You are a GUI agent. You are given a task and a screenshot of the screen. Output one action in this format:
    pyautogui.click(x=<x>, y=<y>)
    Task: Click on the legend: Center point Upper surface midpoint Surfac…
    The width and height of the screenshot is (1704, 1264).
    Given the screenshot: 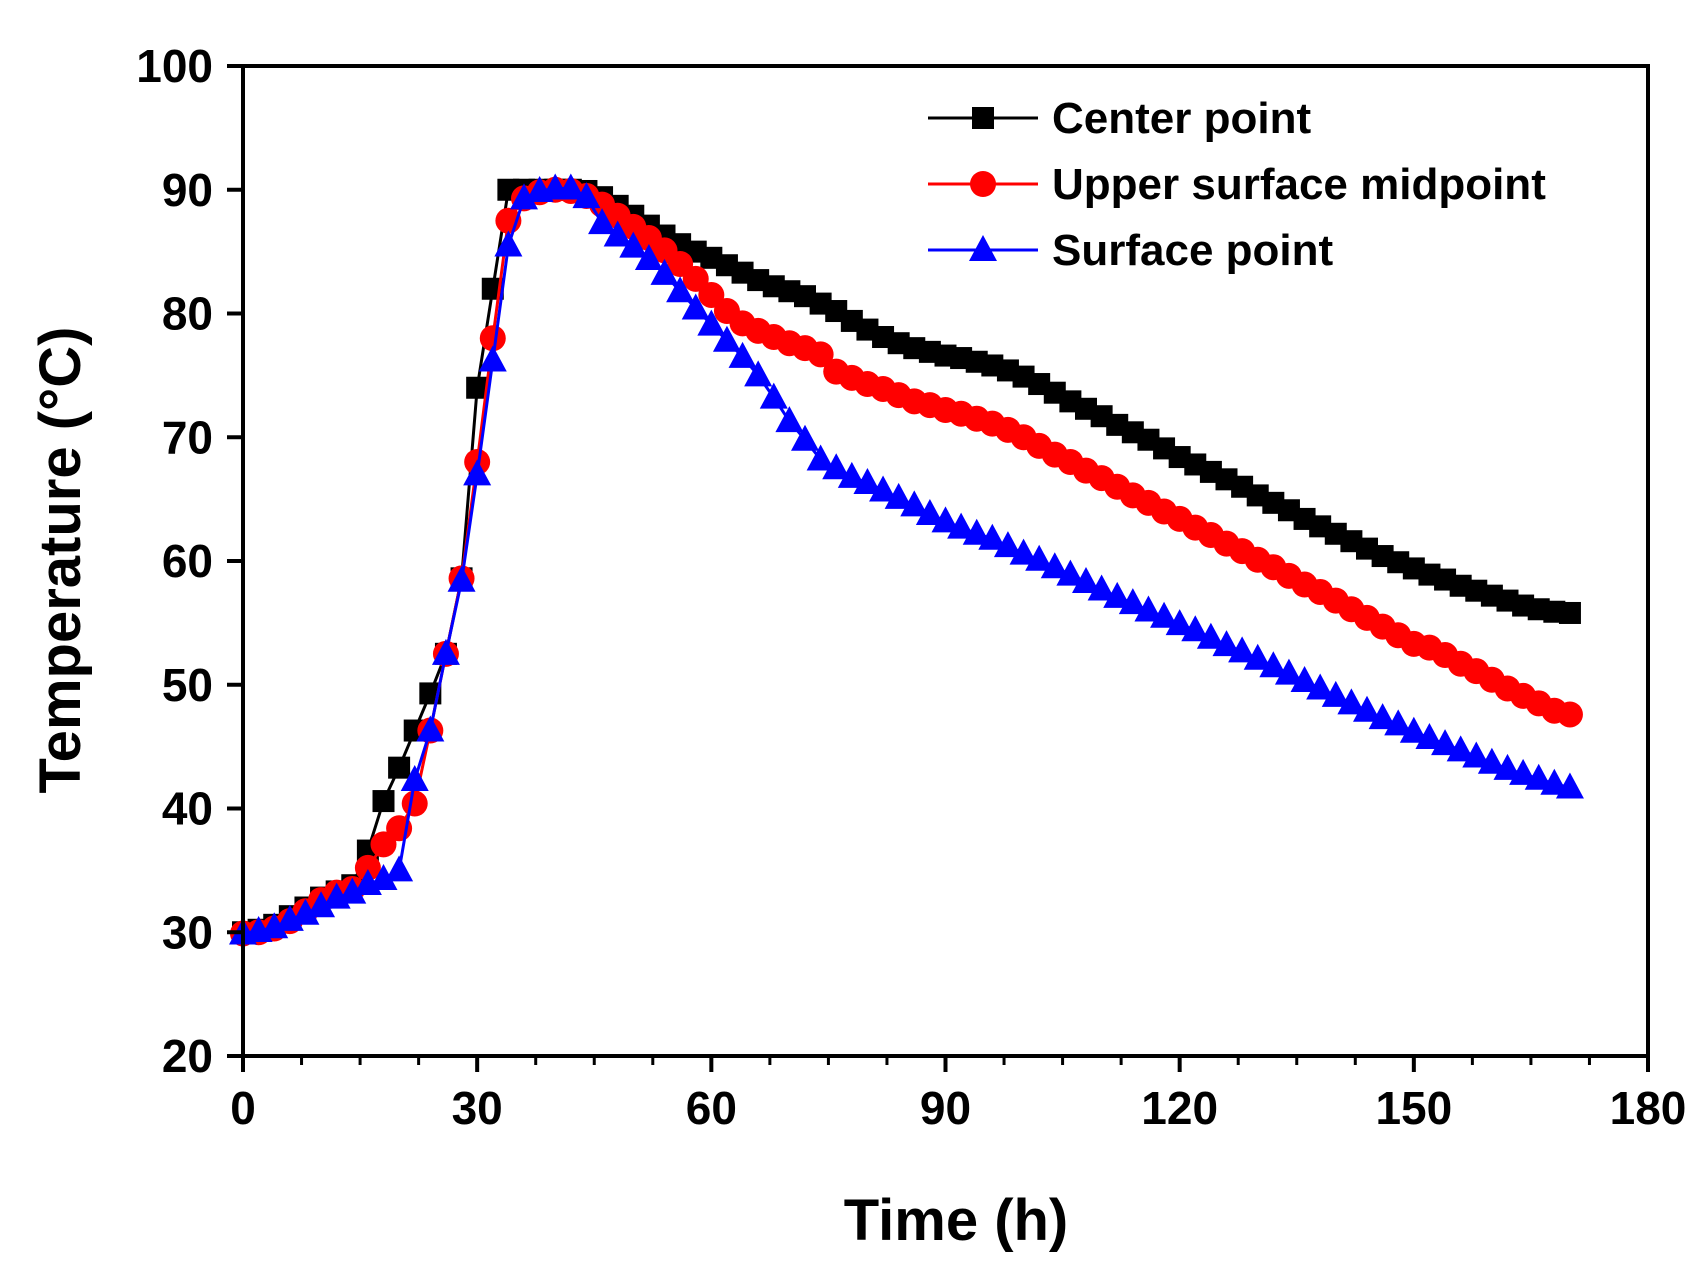 What is the action you would take?
    pyautogui.click(x=1237, y=184)
    